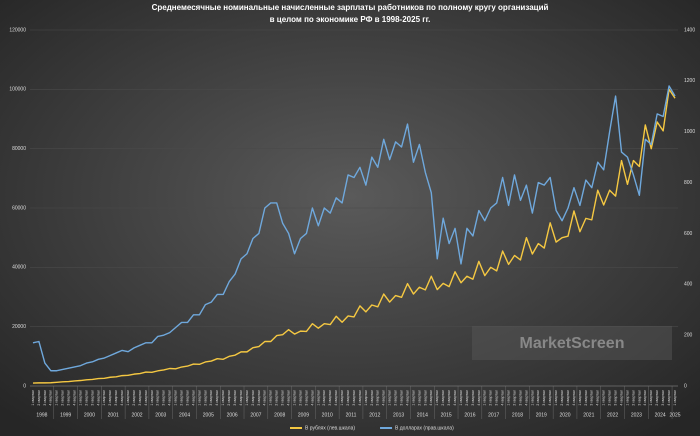 The width and height of the screenshot is (700, 436). What do you see at coordinates (688, 234) in the screenshot?
I see `y2-tick-label: 600` at bounding box center [688, 234].